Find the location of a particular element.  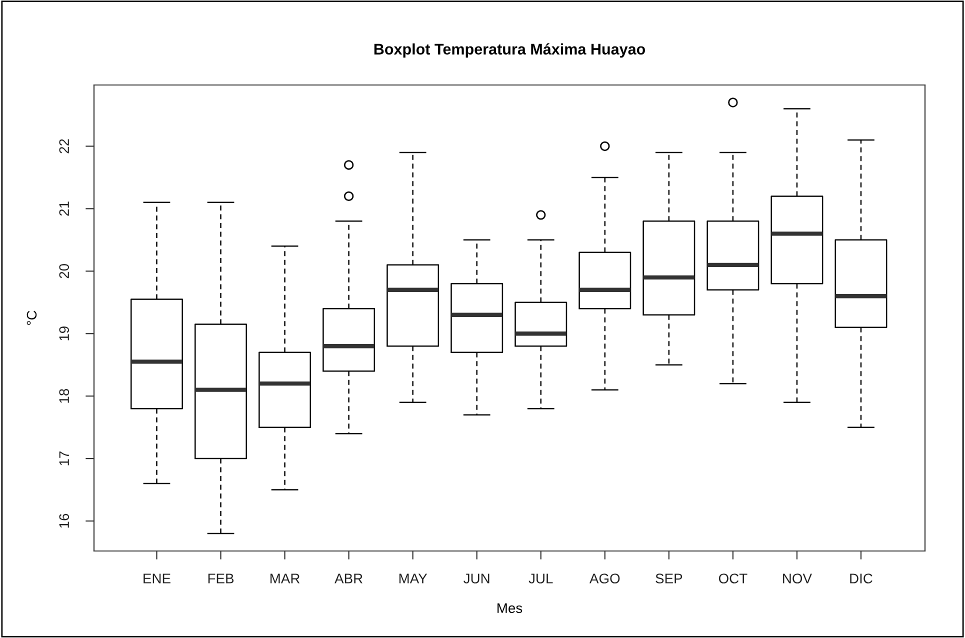

x-tick-label: DIC is located at coordinates (861, 579).